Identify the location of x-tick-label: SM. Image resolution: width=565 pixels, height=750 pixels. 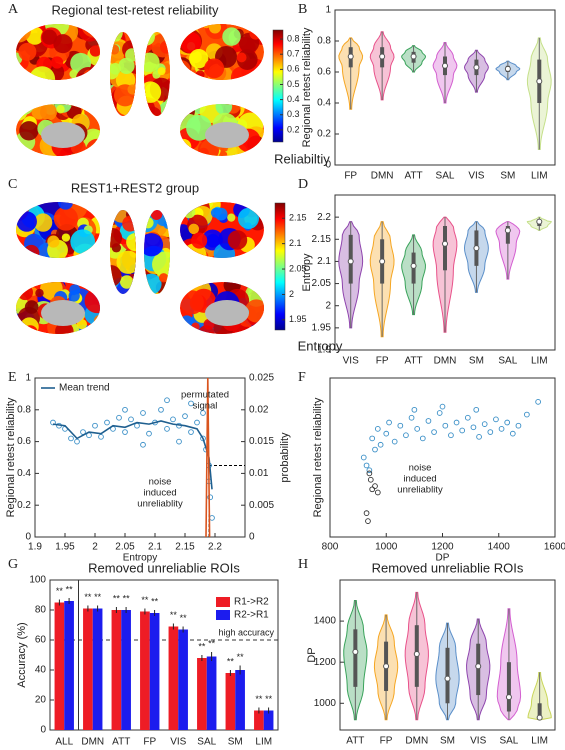
(476, 361).